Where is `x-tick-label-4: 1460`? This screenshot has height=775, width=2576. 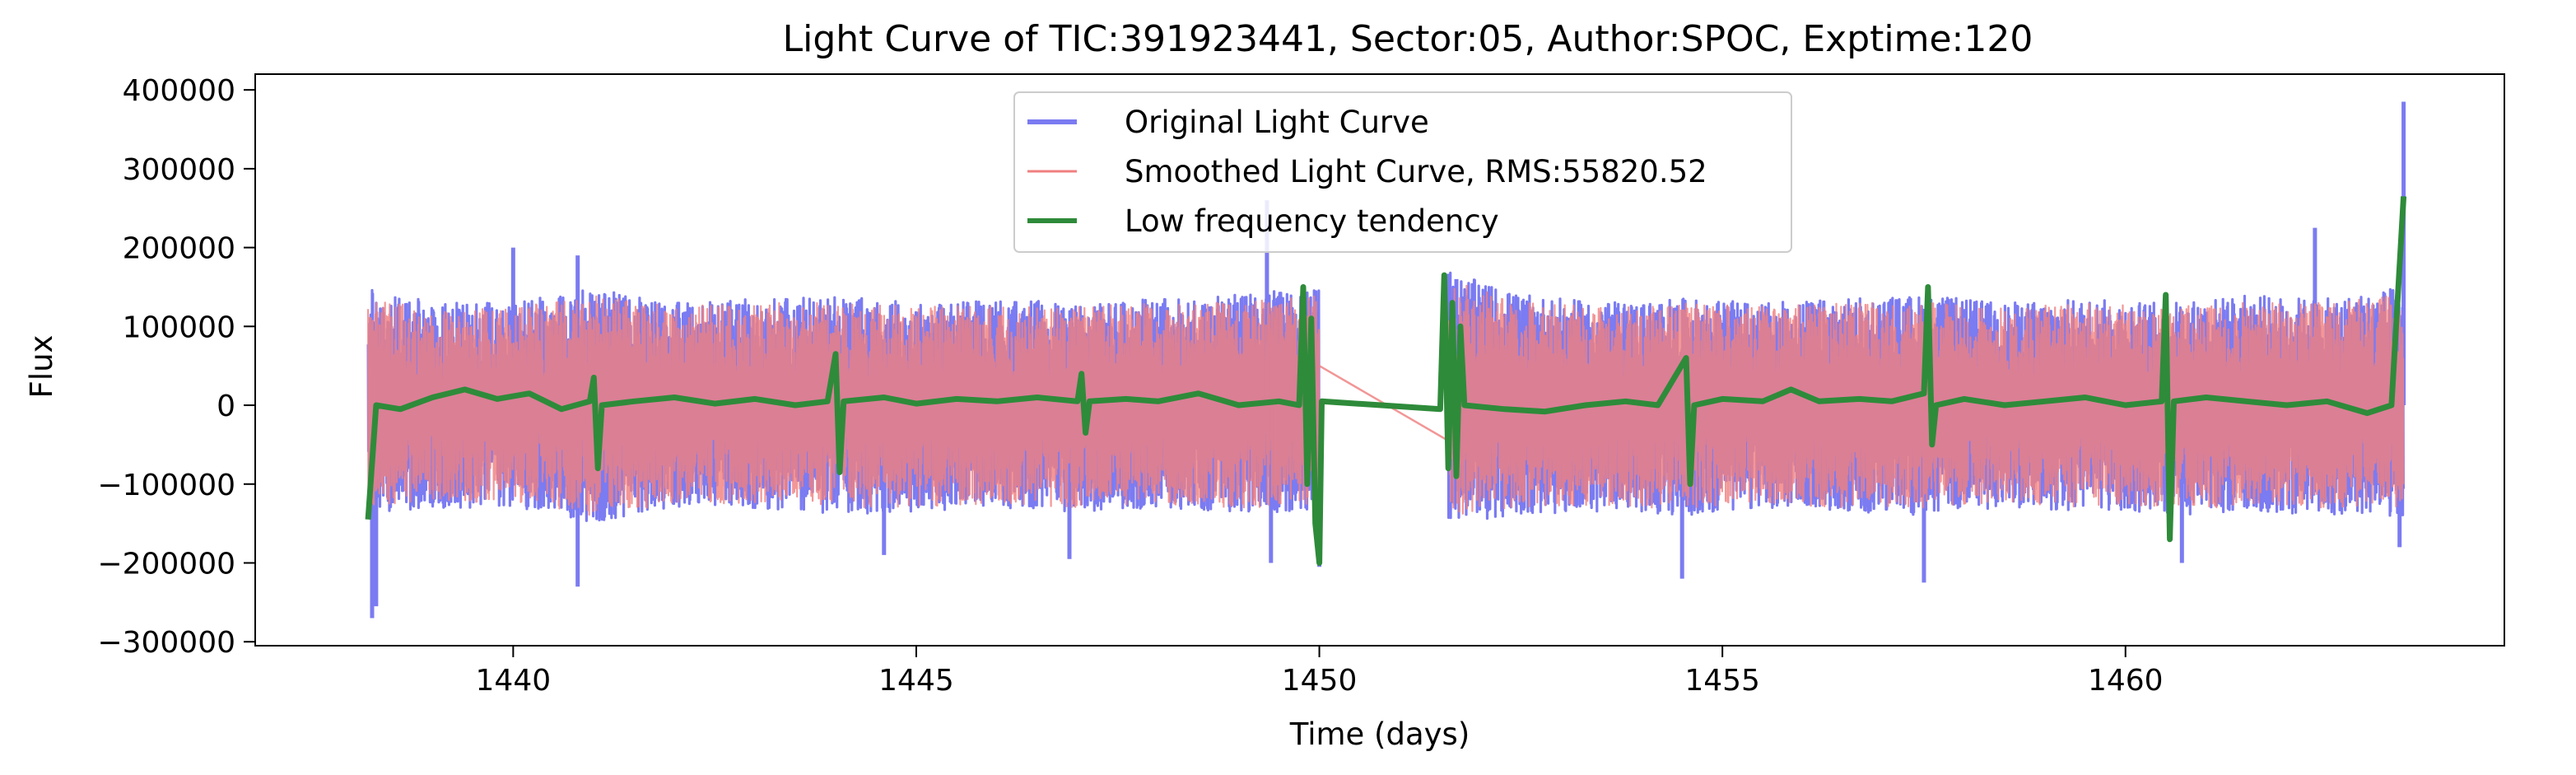 x-tick-label-4: 1460 is located at coordinates (2126, 681).